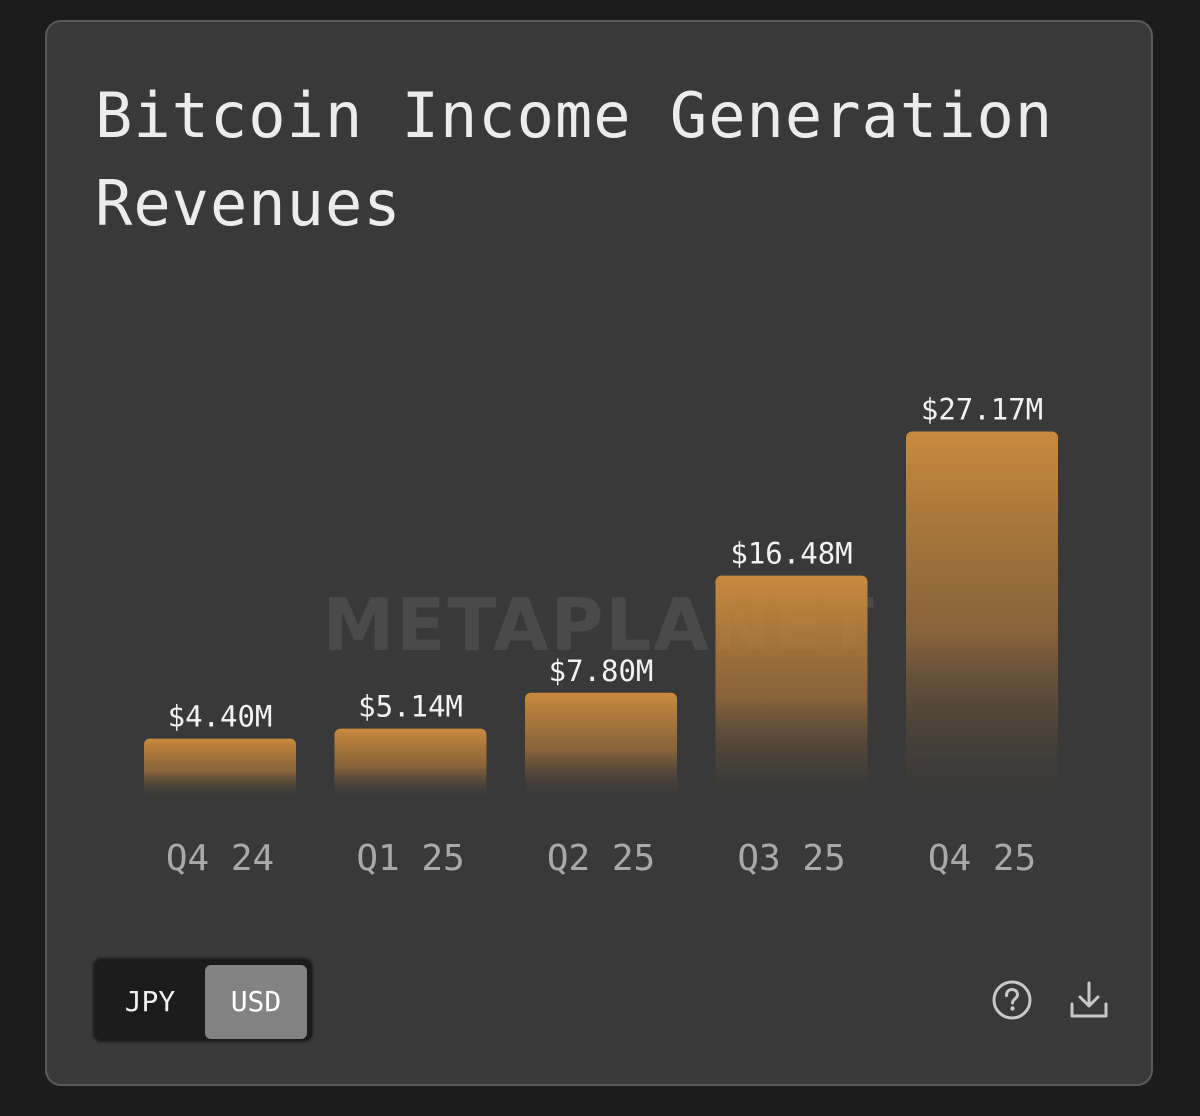 The height and width of the screenshot is (1116, 1200). I want to click on bar-value-label: $5.14M, so click(410, 707).